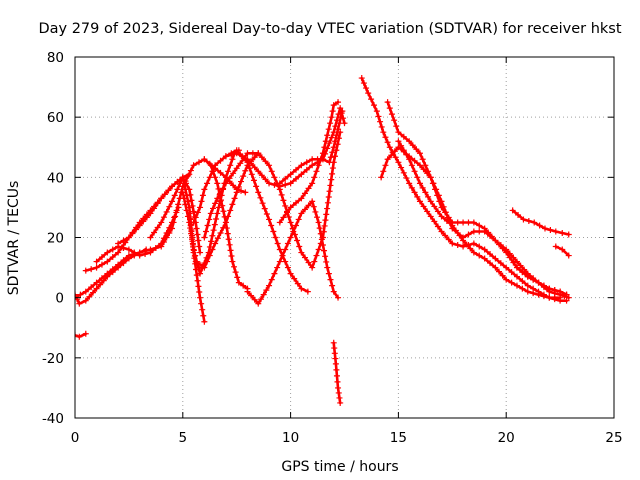  What do you see at coordinates (293, 252) in the screenshot?
I see `series-arc-m` at bounding box center [293, 252].